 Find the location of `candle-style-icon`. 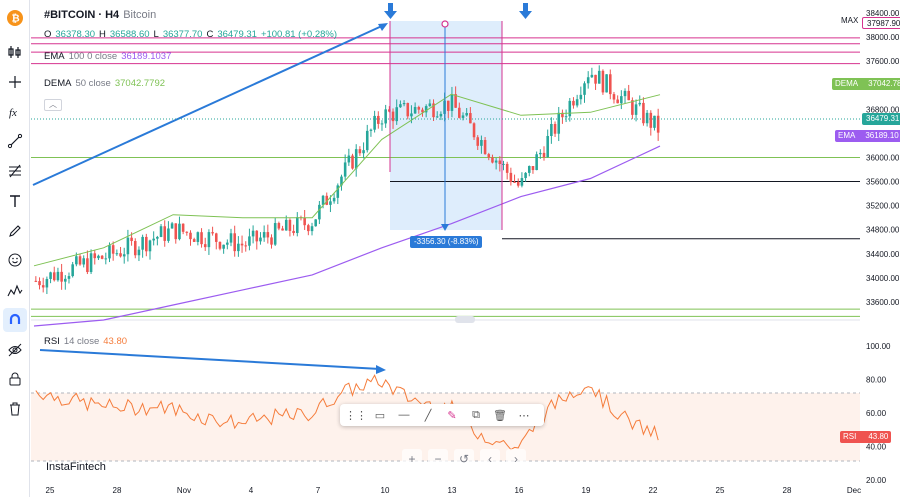

candle-style-icon is located at coordinates (15, 52).